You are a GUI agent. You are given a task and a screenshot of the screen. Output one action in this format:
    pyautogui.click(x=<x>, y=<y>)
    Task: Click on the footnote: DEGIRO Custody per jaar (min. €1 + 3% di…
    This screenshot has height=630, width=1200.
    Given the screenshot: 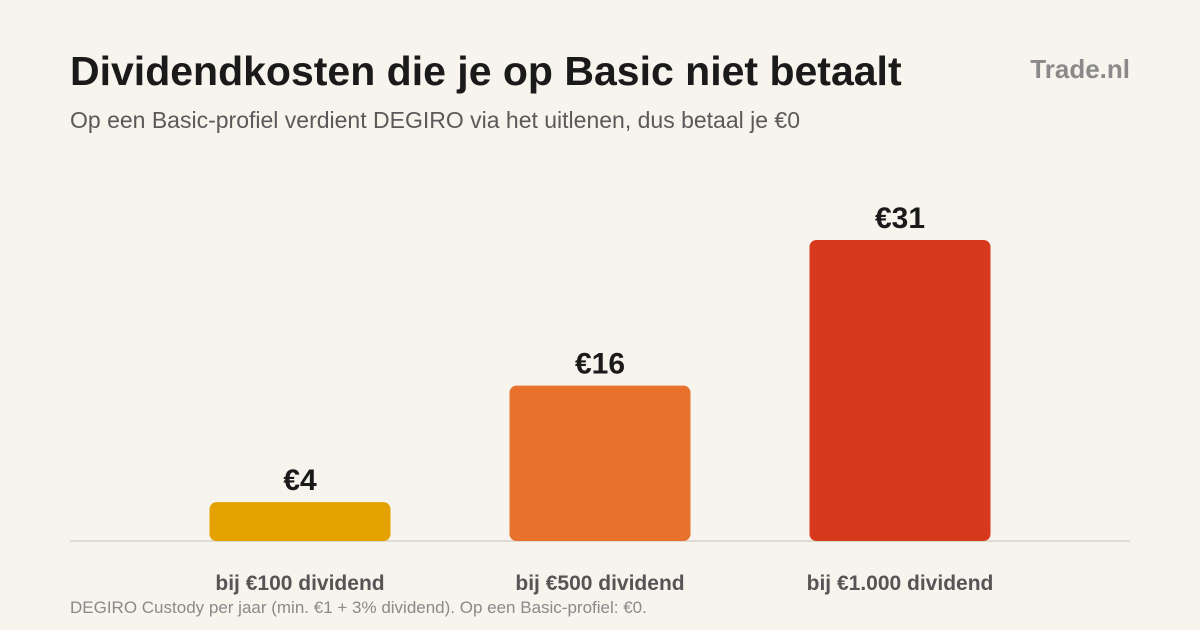 What is the action you would take?
    pyautogui.click(x=358, y=607)
    